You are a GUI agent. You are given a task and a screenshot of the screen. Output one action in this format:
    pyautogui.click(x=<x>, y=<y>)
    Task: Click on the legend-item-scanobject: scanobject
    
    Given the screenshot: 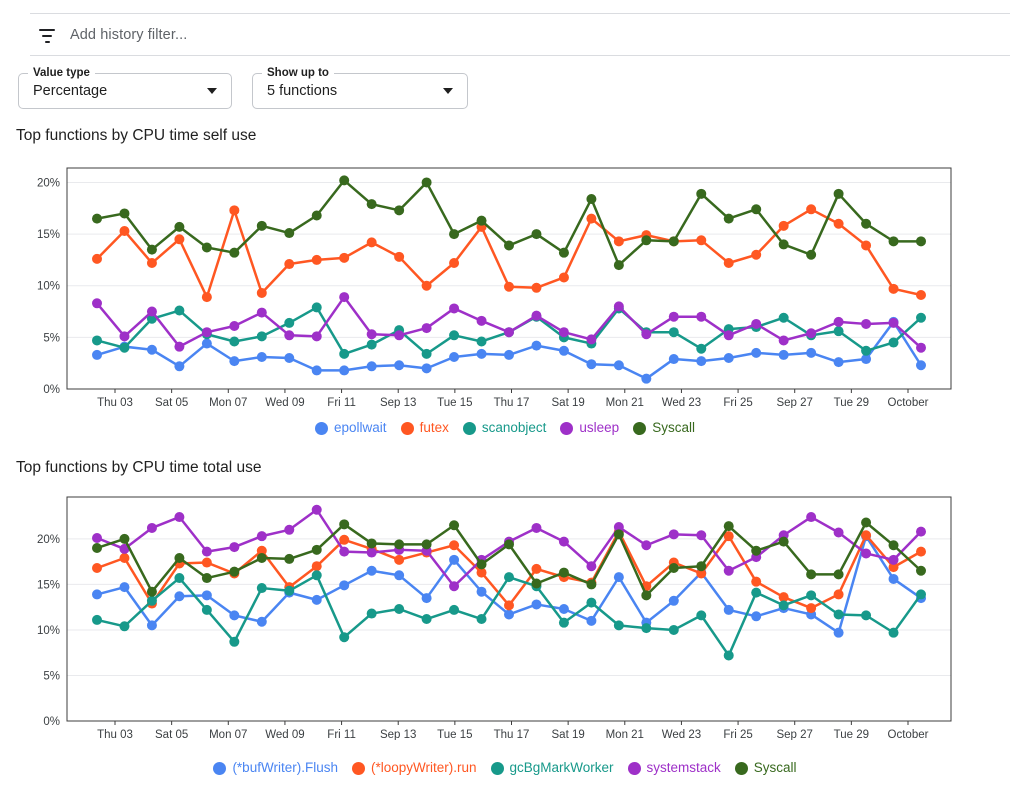 What is the action you would take?
    pyautogui.click(x=504, y=428)
    